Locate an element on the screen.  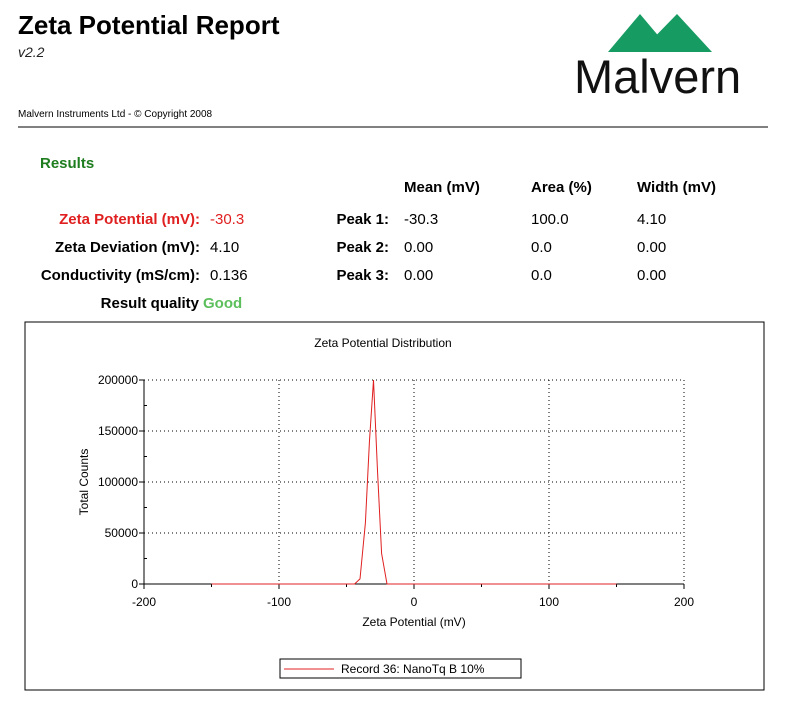
legend-box is located at coordinates (400, 668).